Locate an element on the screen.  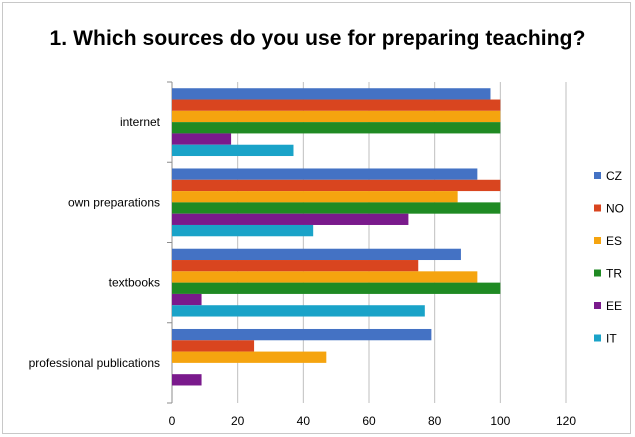
category-label: textbooks is located at coordinates (134, 283).